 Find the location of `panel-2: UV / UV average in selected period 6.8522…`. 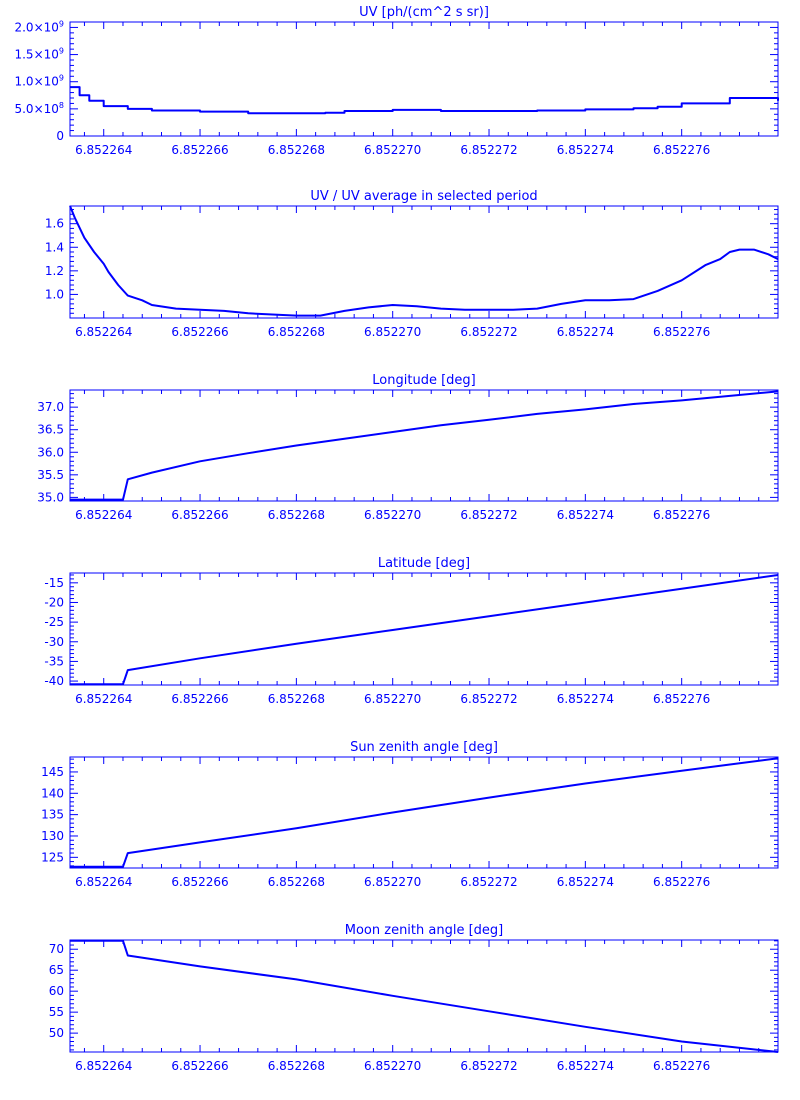

panel-2: UV / UV average in selected period 6.8522… is located at coordinates (412, 264).